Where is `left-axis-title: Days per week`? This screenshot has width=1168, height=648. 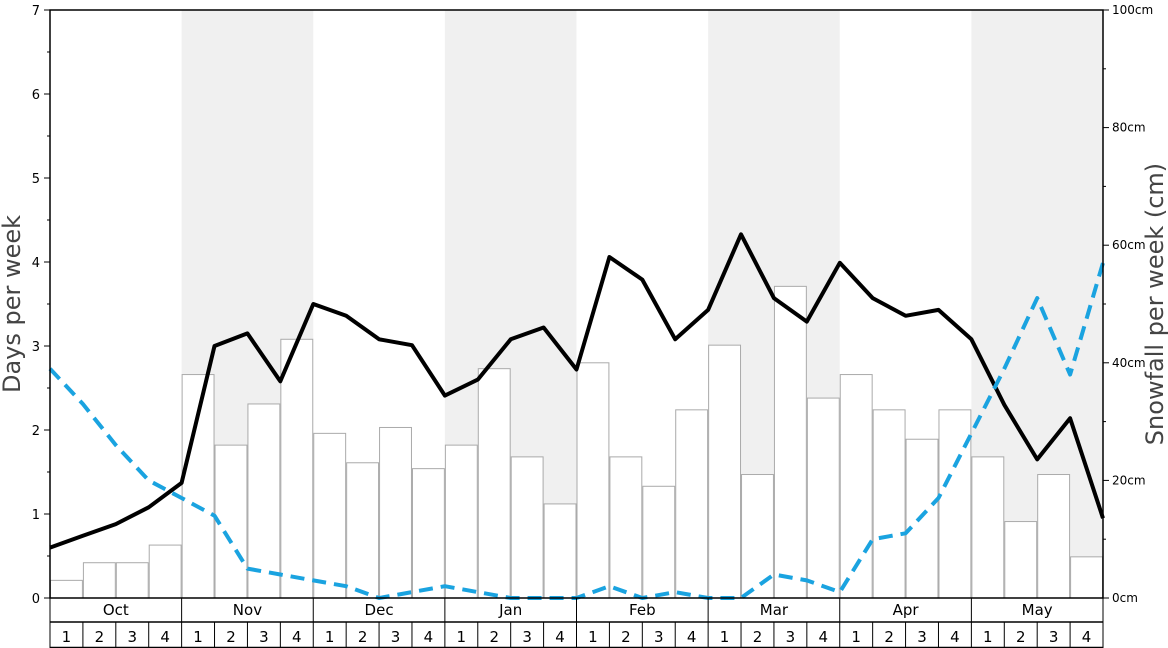
left-axis-title: Days per week is located at coordinates (13, 304).